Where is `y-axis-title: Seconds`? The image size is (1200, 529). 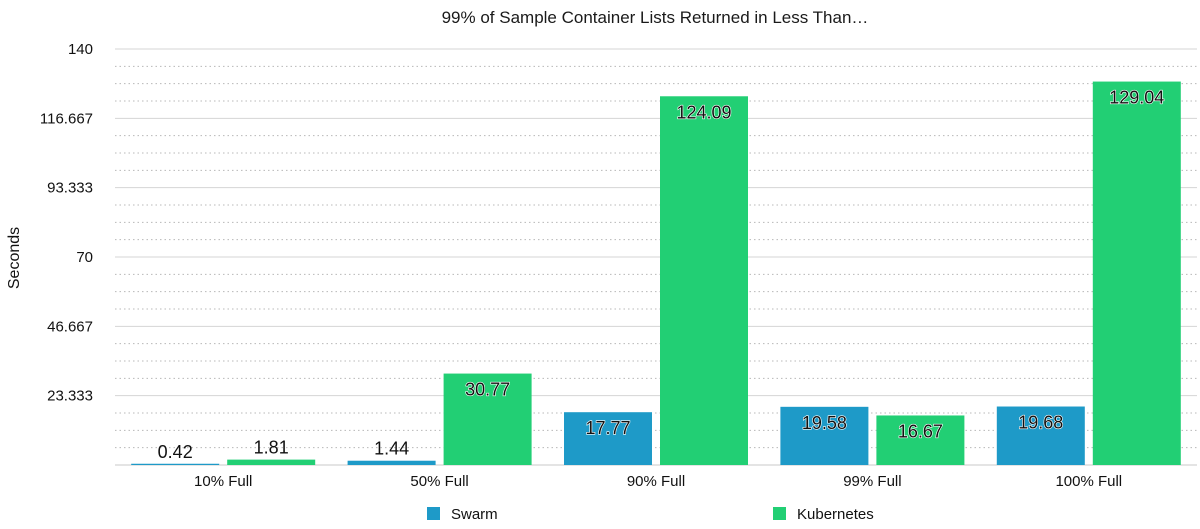
y-axis-title: Seconds is located at coordinates (14, 258).